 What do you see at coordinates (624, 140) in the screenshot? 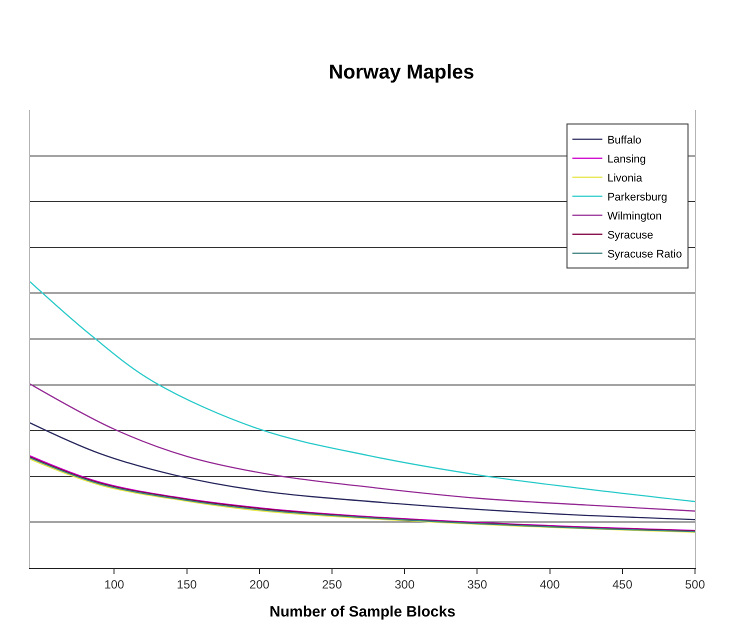
I see `legend-label: Buffalo` at bounding box center [624, 140].